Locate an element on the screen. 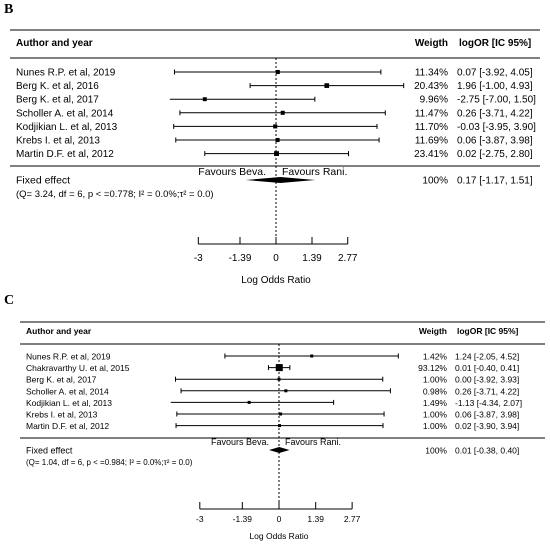  panel-b-study-ci: 0.02 [-2.75, 2.80] is located at coordinates (495, 154).